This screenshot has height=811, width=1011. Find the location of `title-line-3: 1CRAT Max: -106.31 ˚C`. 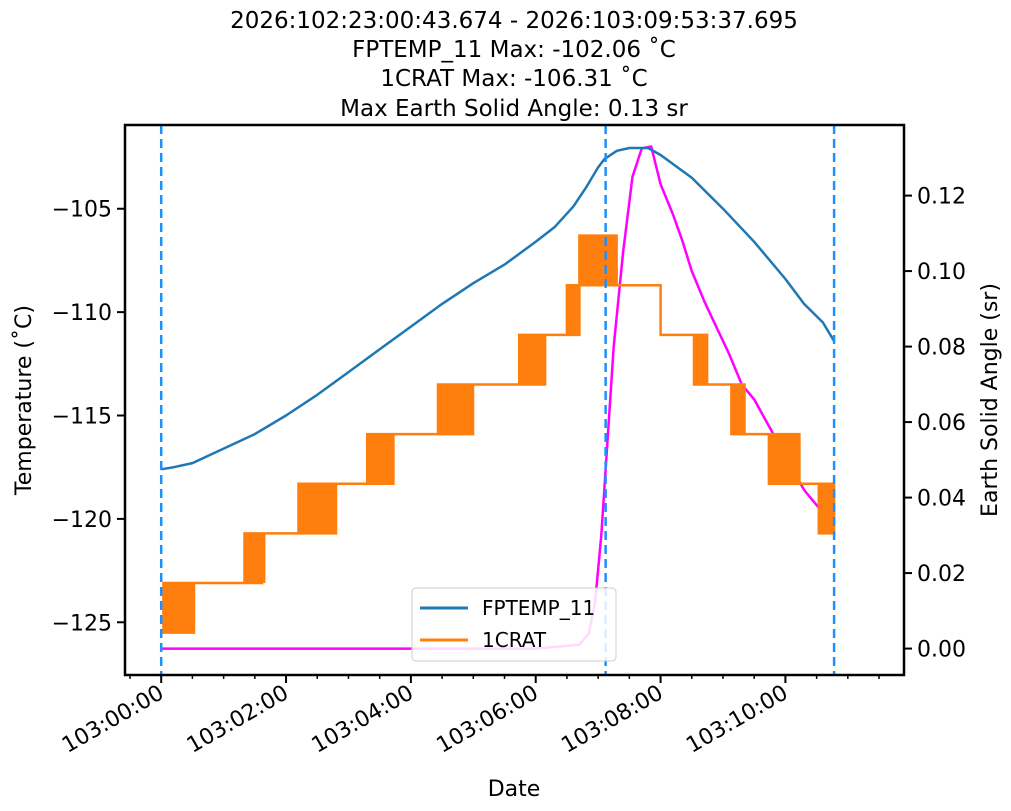

title-line-3: 1CRAT Max: -106.31 ˚C is located at coordinates (513, 78).